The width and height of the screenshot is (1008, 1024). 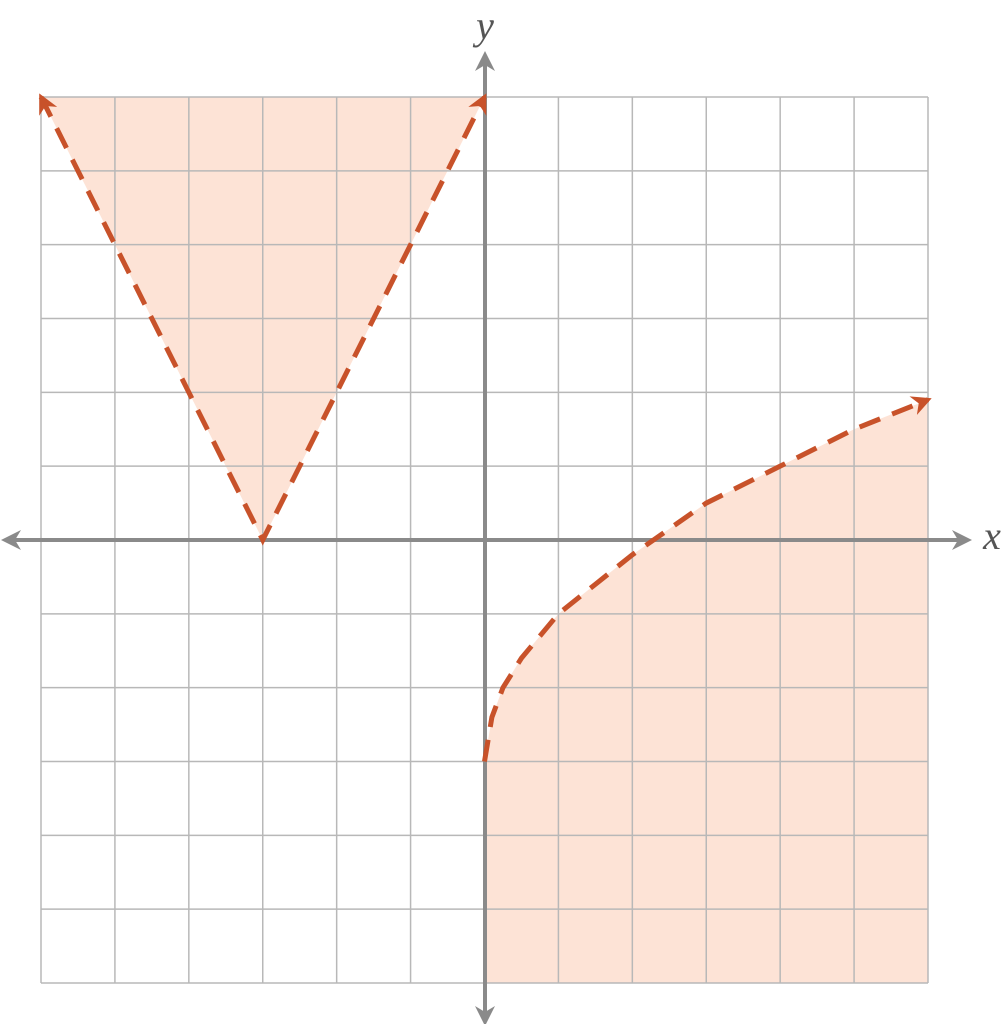 What do you see at coordinates (991, 535) in the screenshot?
I see `x-axis-label: x` at bounding box center [991, 535].